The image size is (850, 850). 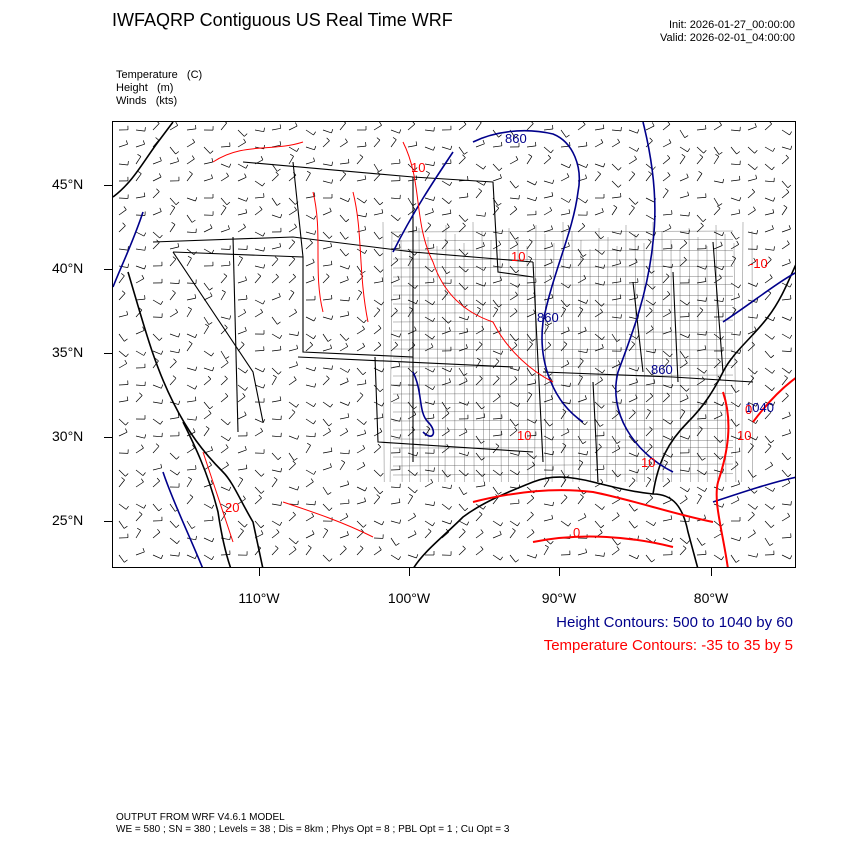 What do you see at coordinates (68, 184) in the screenshot?
I see `lat-label-45: 45°N` at bounding box center [68, 184].